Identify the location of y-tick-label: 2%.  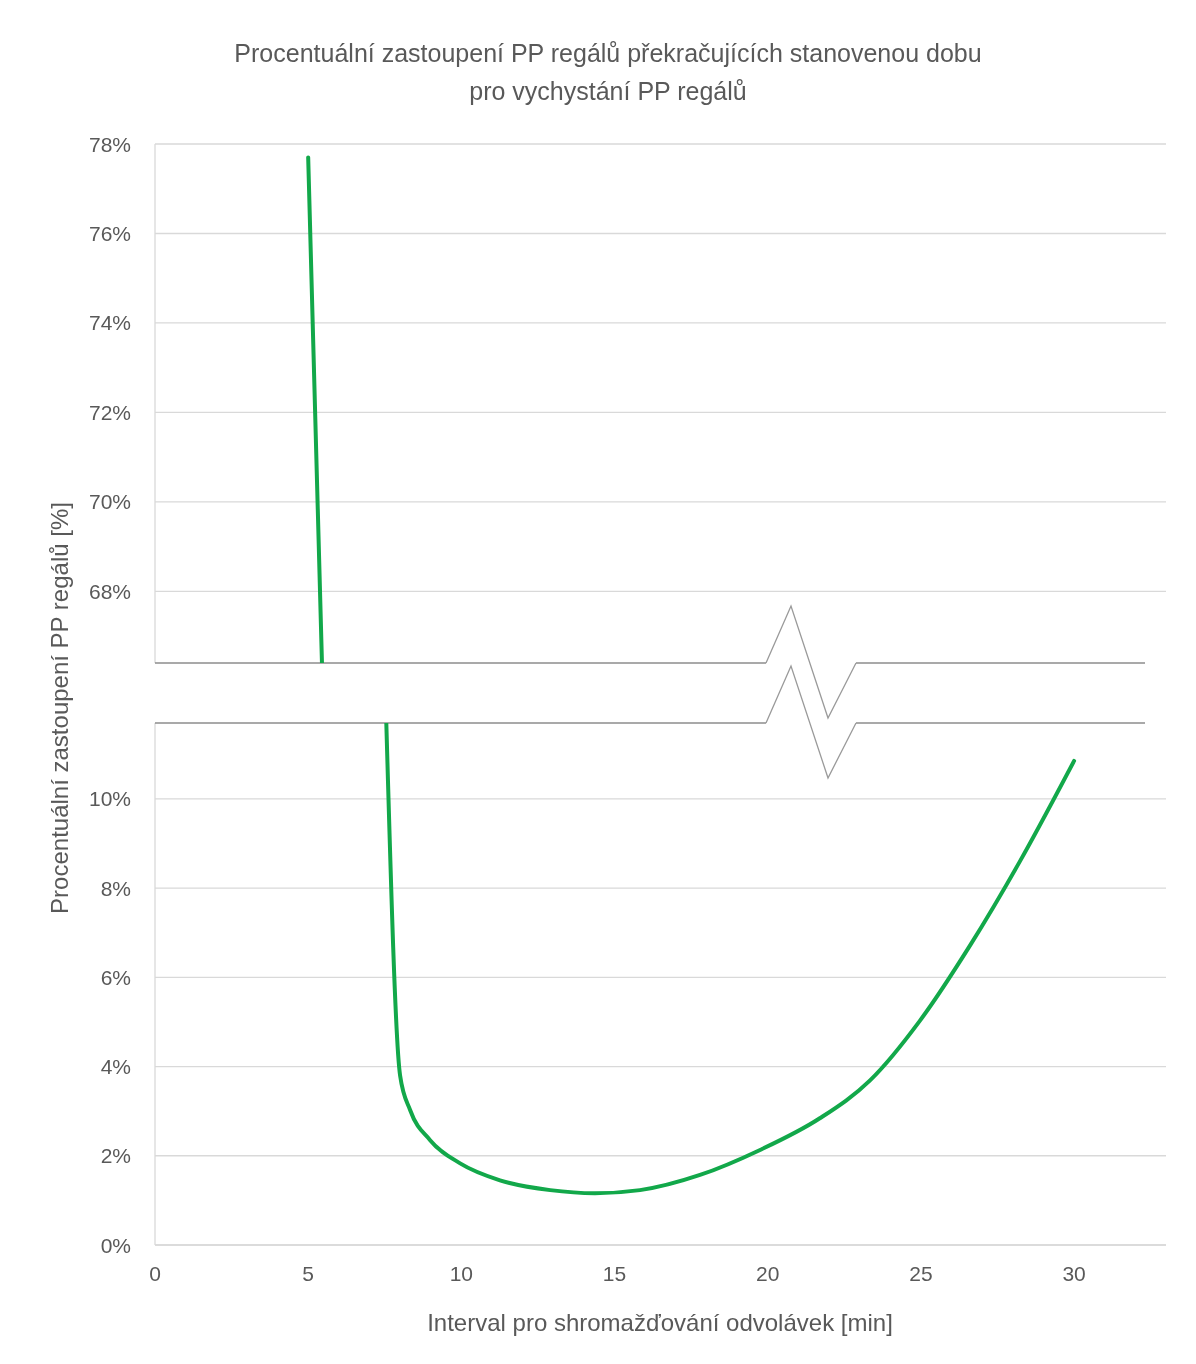
(115, 1156).